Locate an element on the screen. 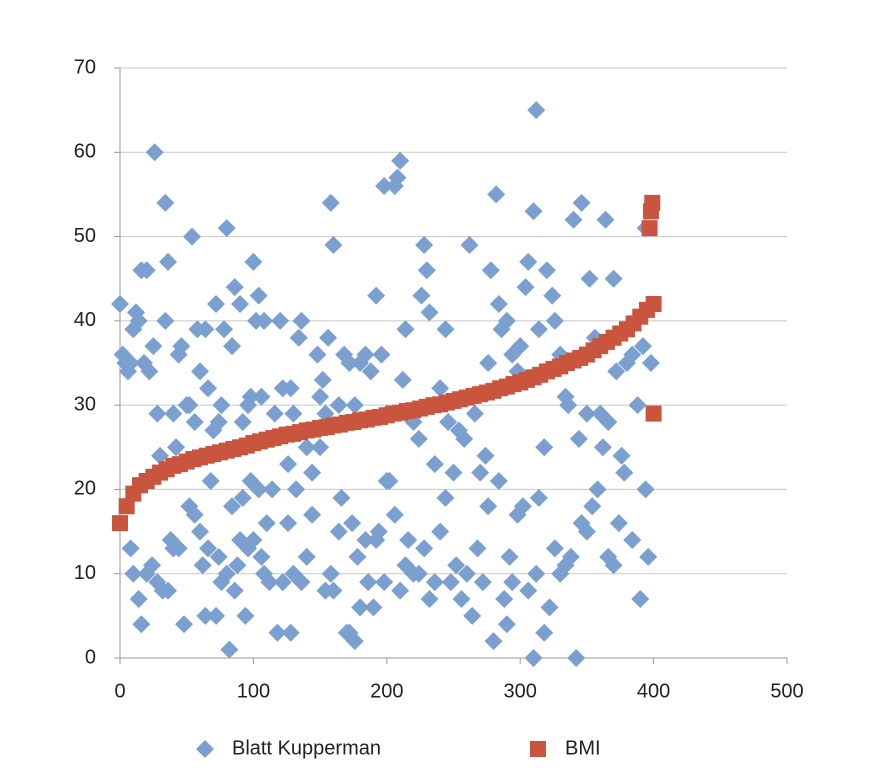 The image size is (895, 779). x-tick-label: 100 is located at coordinates (253, 691).